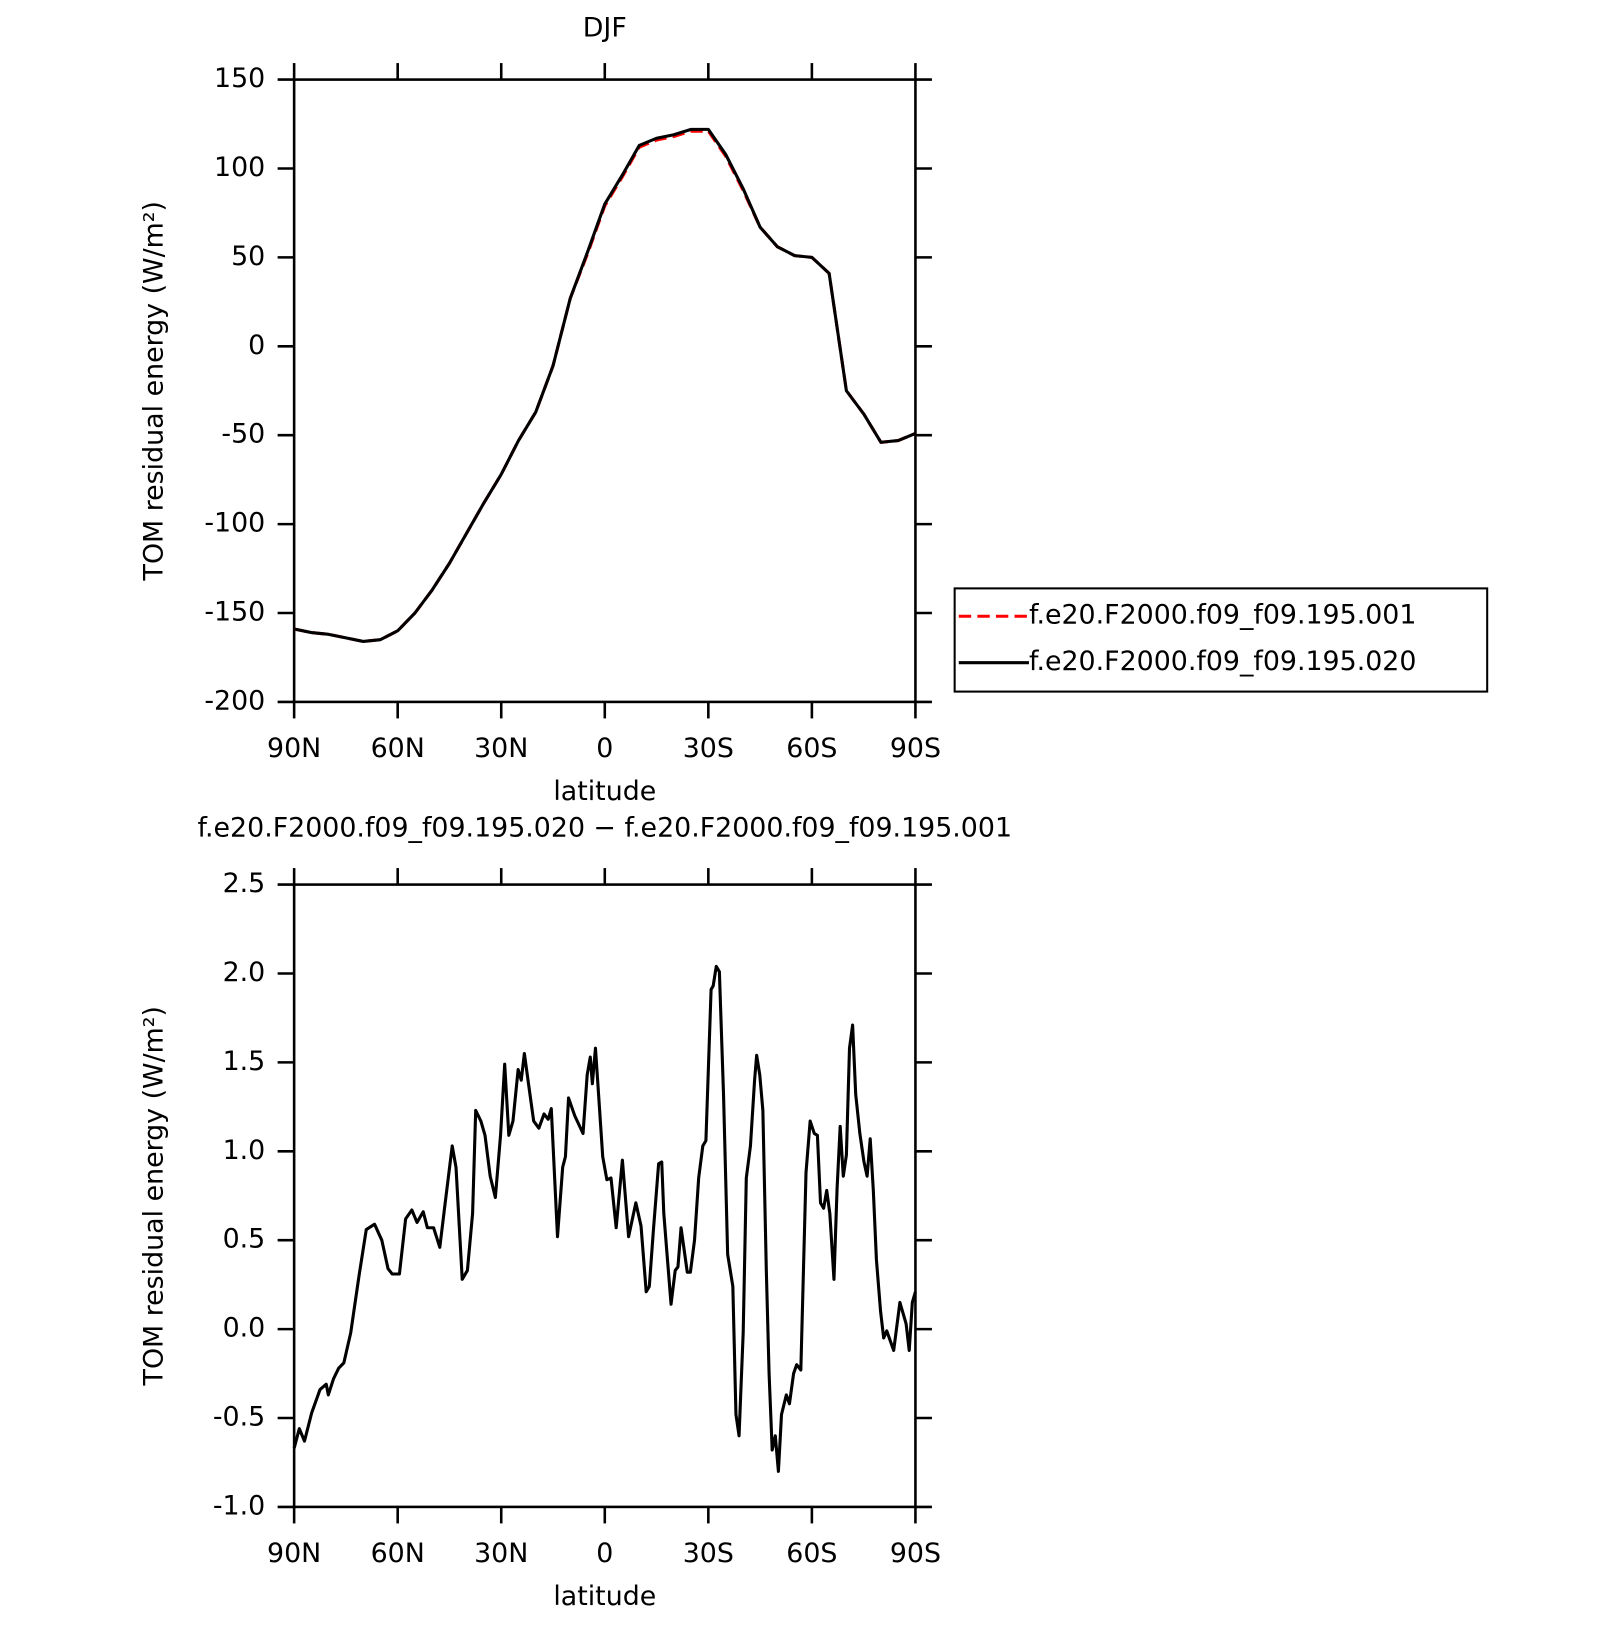 Image resolution: width=1610 pixels, height=1635 pixels. I want to click on chart-title: DJF, so click(605, 28).